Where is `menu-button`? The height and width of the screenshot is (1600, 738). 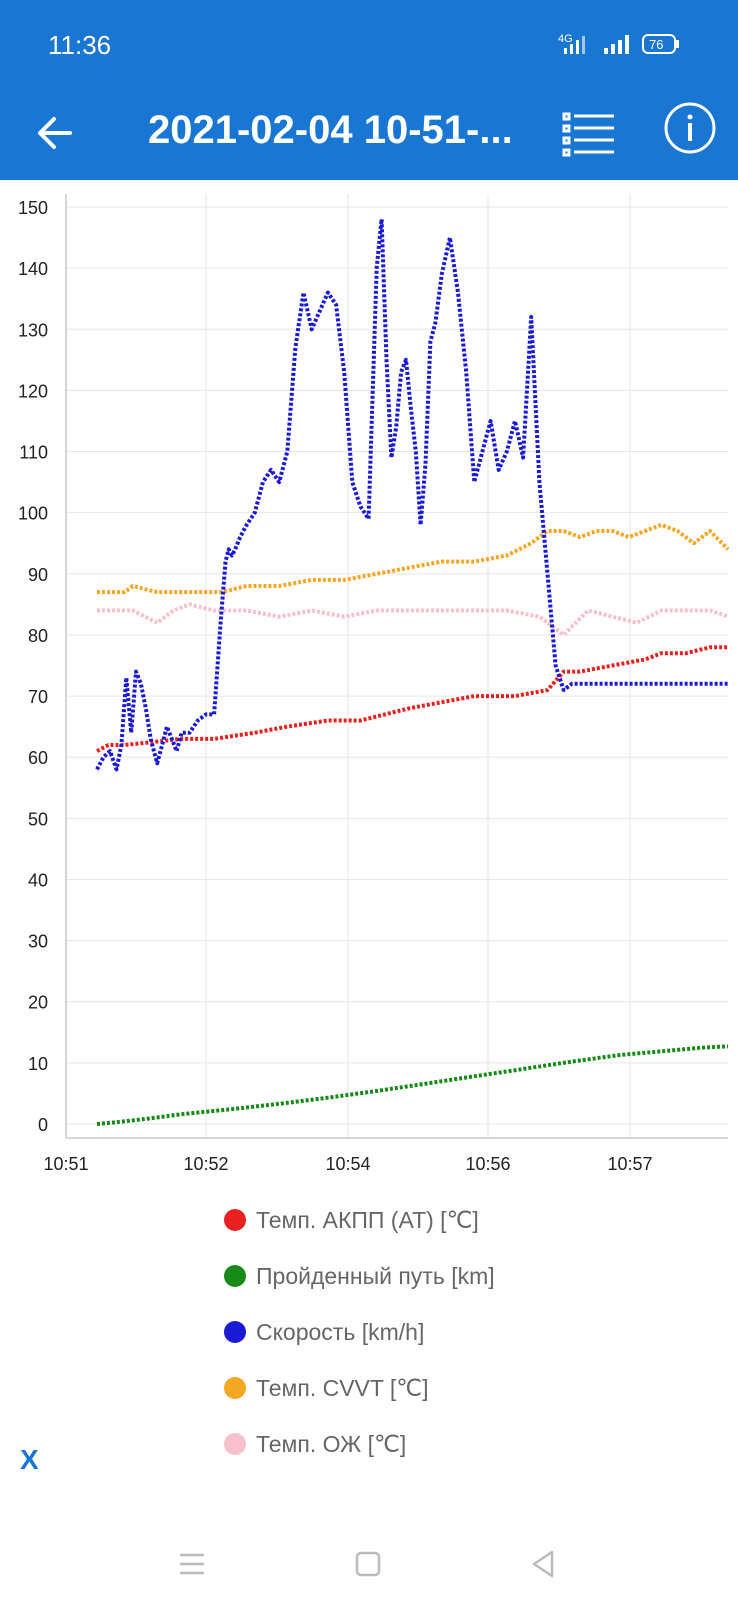
menu-button is located at coordinates (192, 1564).